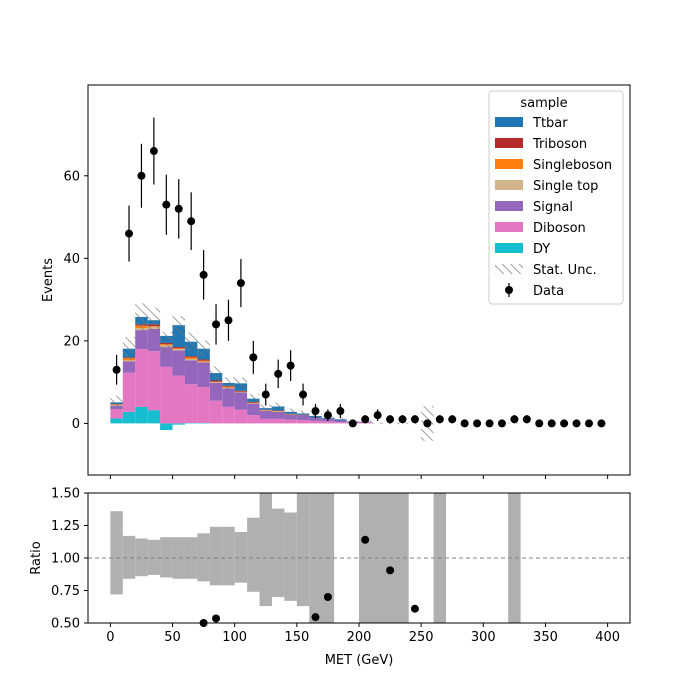 The width and height of the screenshot is (700, 700). I want to click on ratio-y-axis: 0.50 0.75 1.00 1.25 1.50, so click(69, 559).